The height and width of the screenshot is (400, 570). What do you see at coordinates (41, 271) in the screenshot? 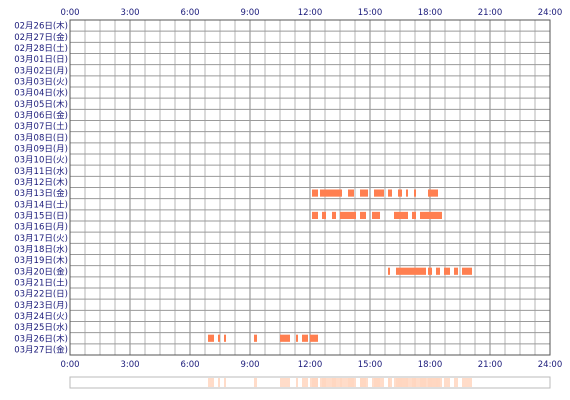
I see `row-label: 03月20日(金)` at bounding box center [41, 271].